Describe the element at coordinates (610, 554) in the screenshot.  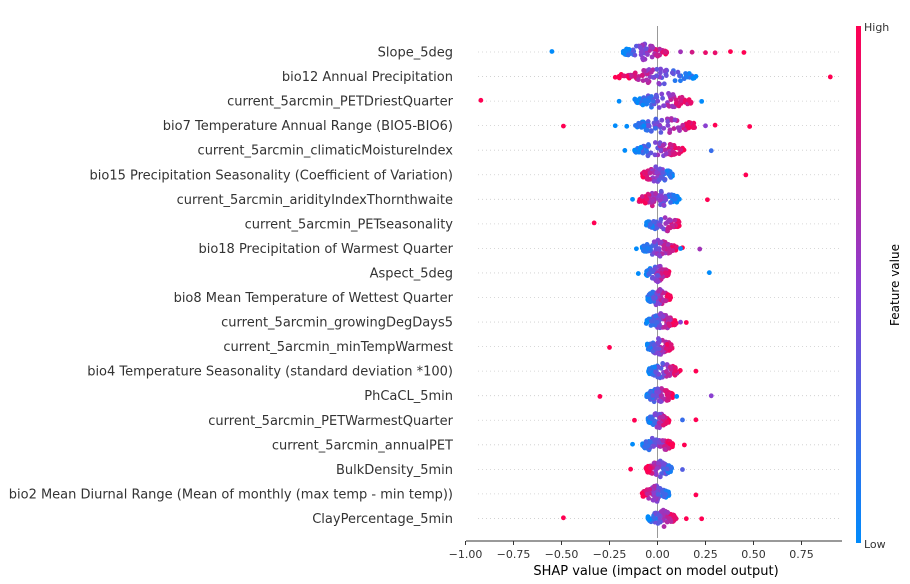
I see `x-tick-label: −0.25` at that location.